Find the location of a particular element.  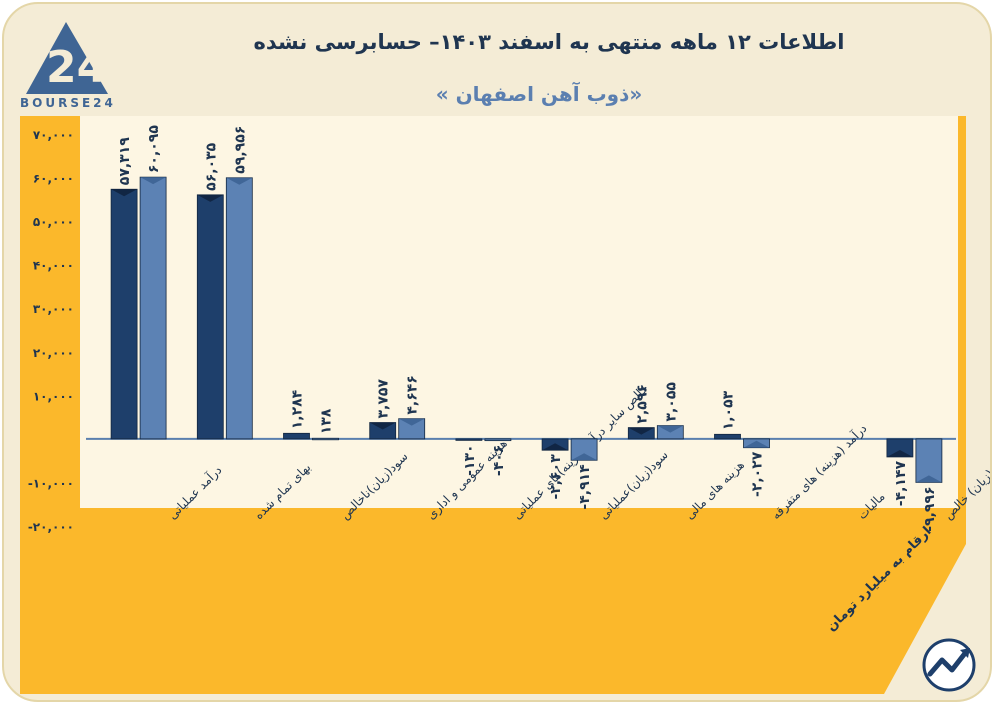

data-label: ۱,۲۸۴ is located at coordinates (298, 409).